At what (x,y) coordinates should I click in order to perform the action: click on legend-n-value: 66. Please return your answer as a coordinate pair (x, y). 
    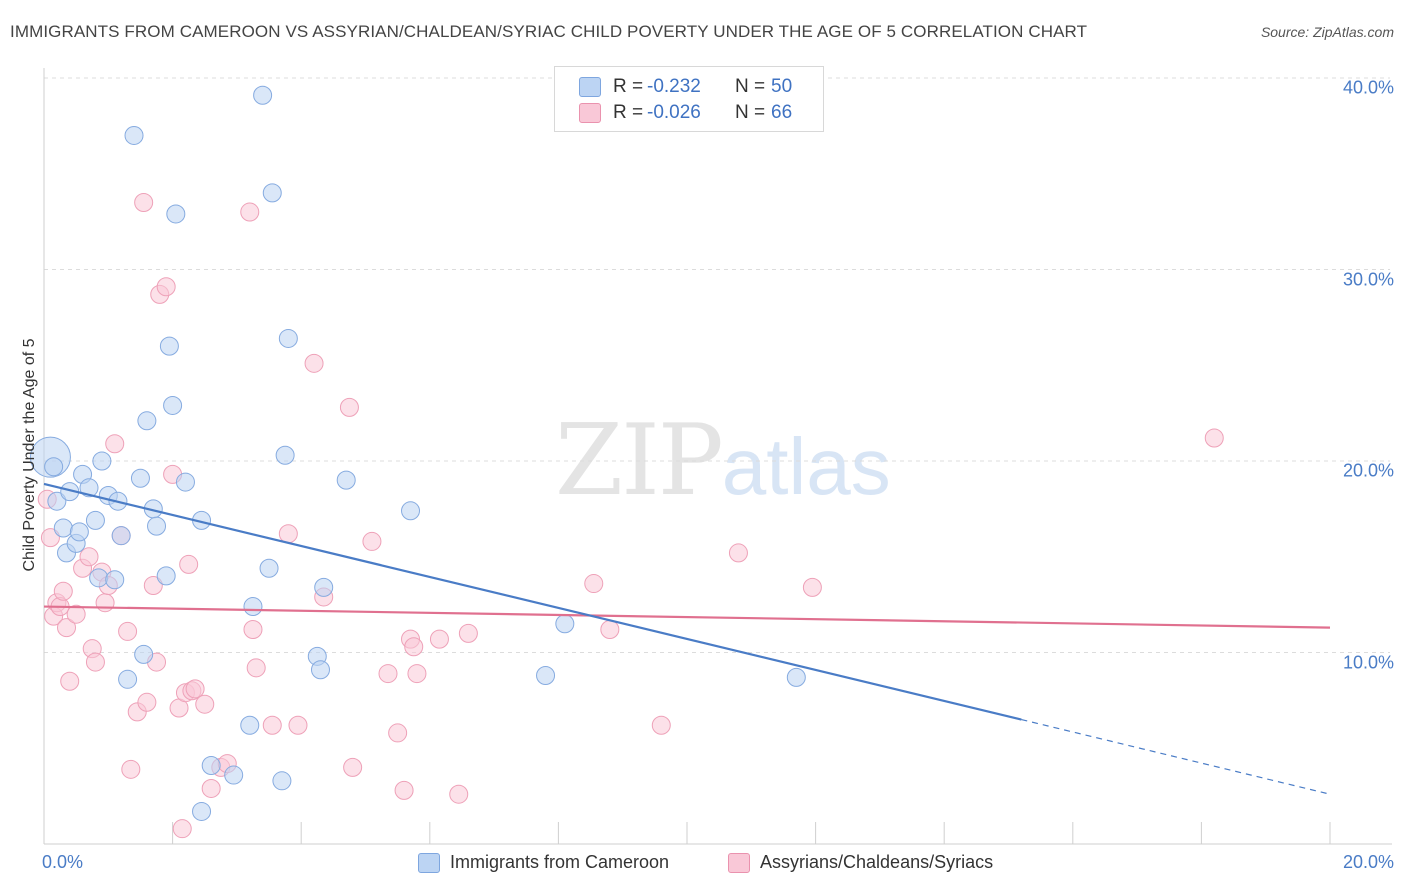
    Looking at the image, I should click on (782, 112).